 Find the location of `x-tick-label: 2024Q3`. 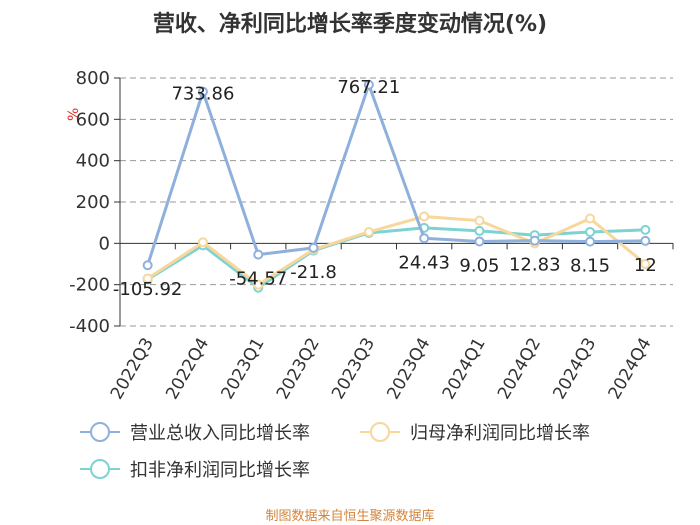

x-tick-label: 2024Q3 is located at coordinates (574, 369).